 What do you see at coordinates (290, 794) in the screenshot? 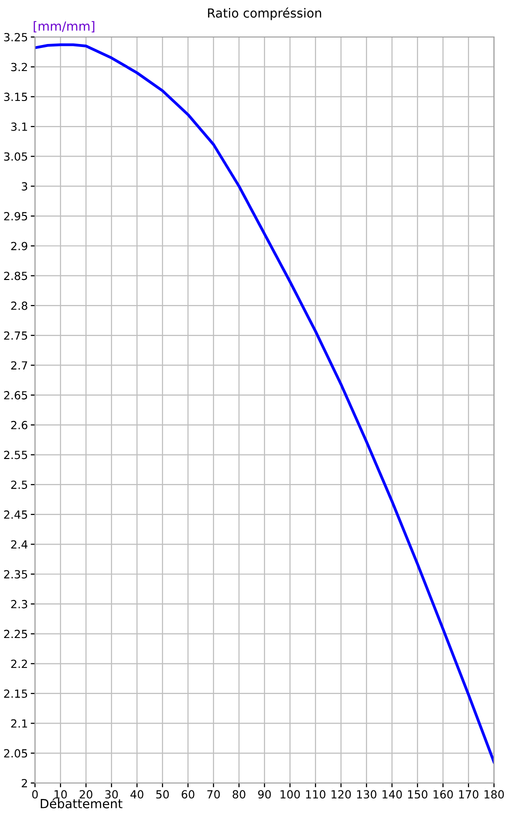
I see `x-tick-label: 100` at bounding box center [290, 794].